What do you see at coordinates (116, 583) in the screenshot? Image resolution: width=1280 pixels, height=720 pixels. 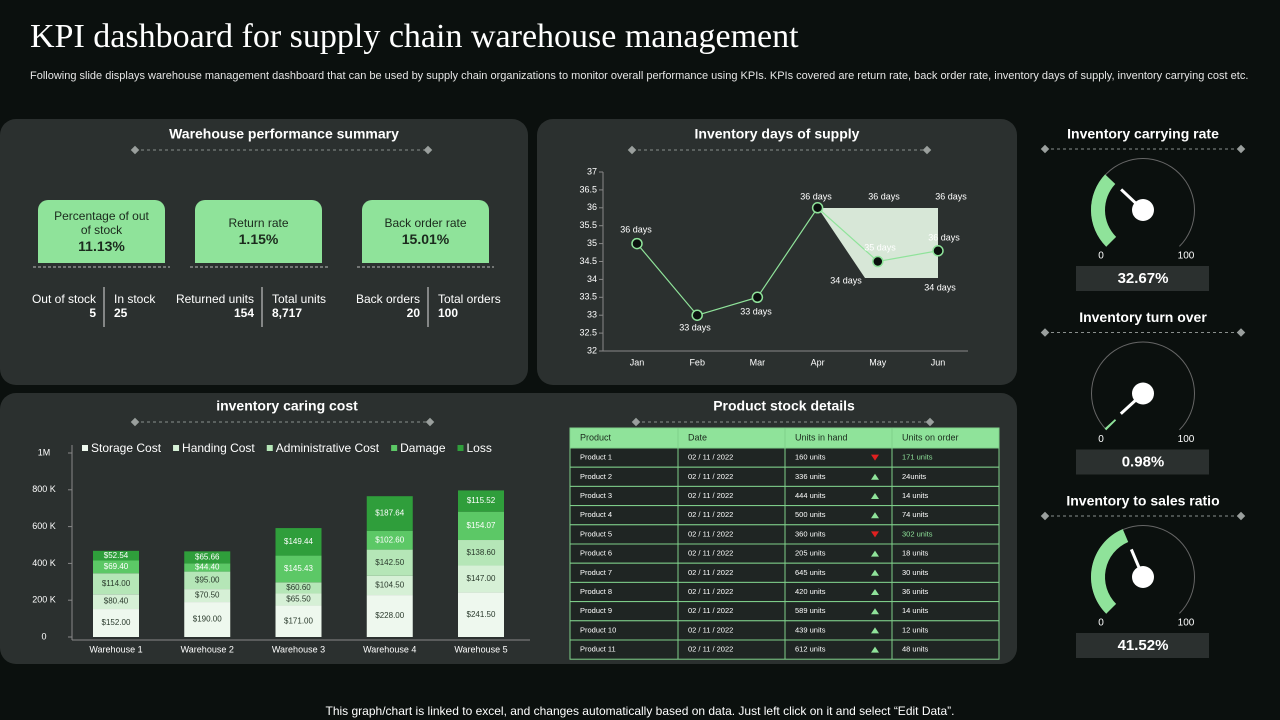 I see `bar-value-label: $114.00` at bounding box center [116, 583].